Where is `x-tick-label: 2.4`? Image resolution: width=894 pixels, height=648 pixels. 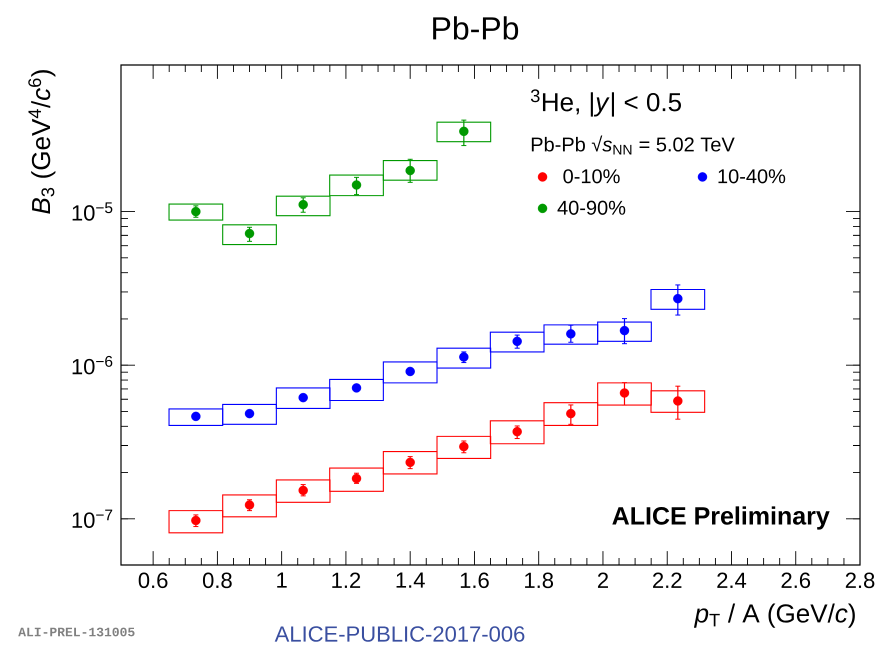
x-tick-label: 2.4 is located at coordinates (731, 580).